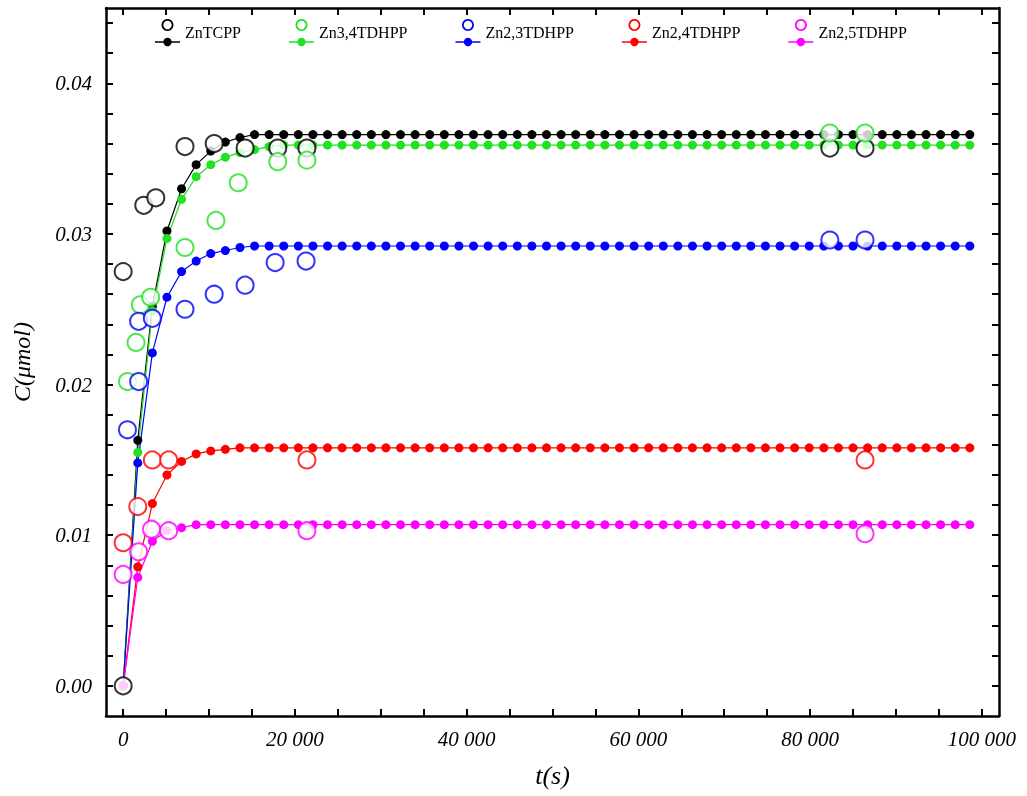 The width and height of the screenshot is (1027, 796). Describe the element at coordinates (22, 362) in the screenshot. I see `y-axis-title: C(μmol)` at that location.